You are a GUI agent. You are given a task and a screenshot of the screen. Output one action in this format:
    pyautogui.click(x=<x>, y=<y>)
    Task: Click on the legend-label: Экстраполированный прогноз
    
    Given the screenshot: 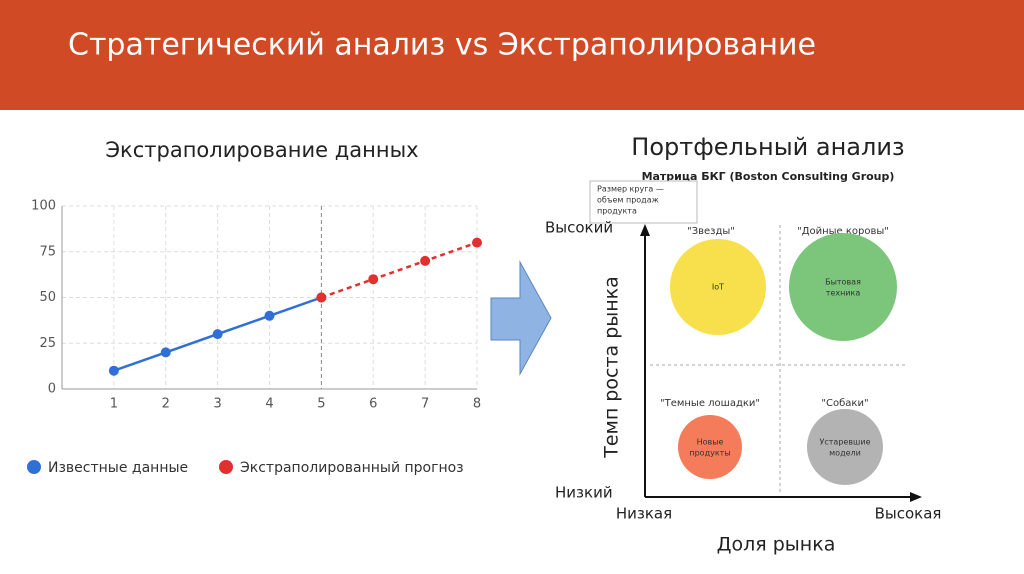 What is the action you would take?
    pyautogui.click(x=352, y=468)
    